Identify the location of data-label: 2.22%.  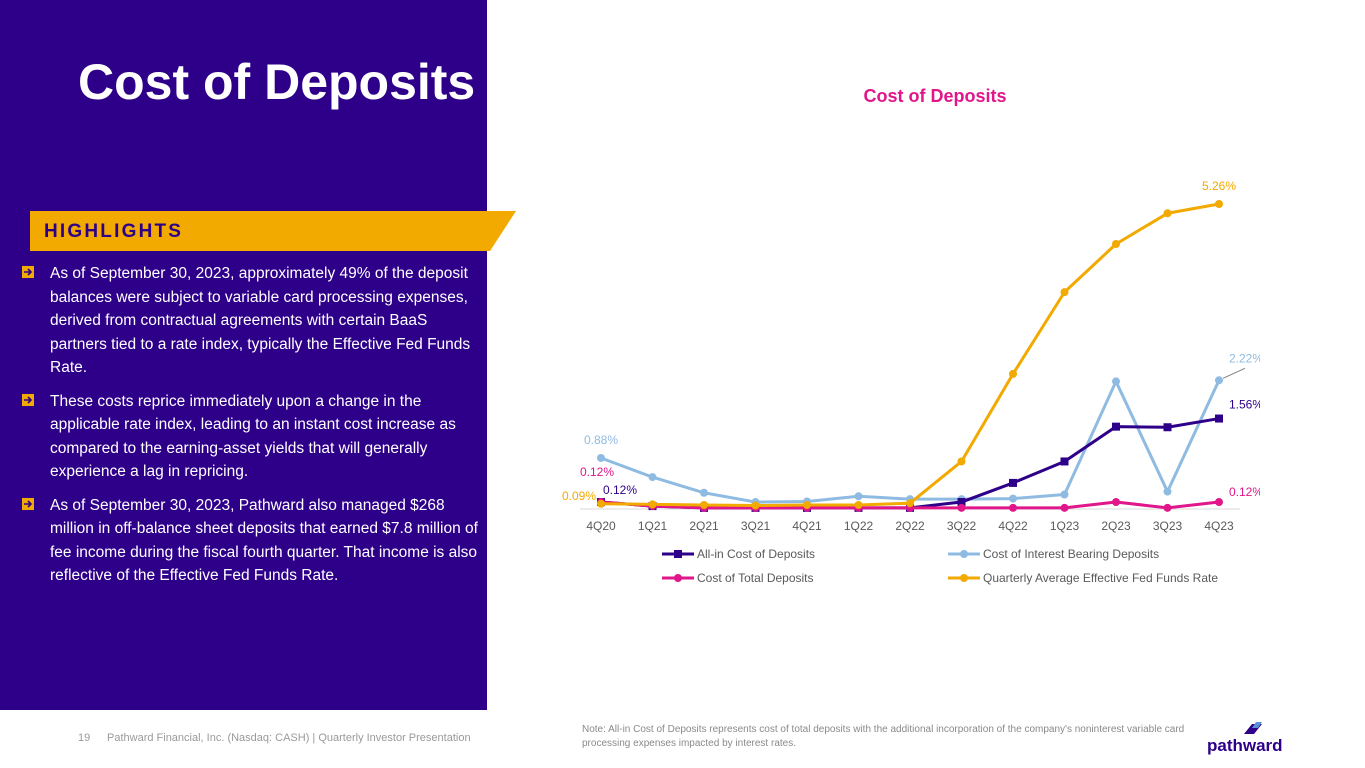
(1244, 358).